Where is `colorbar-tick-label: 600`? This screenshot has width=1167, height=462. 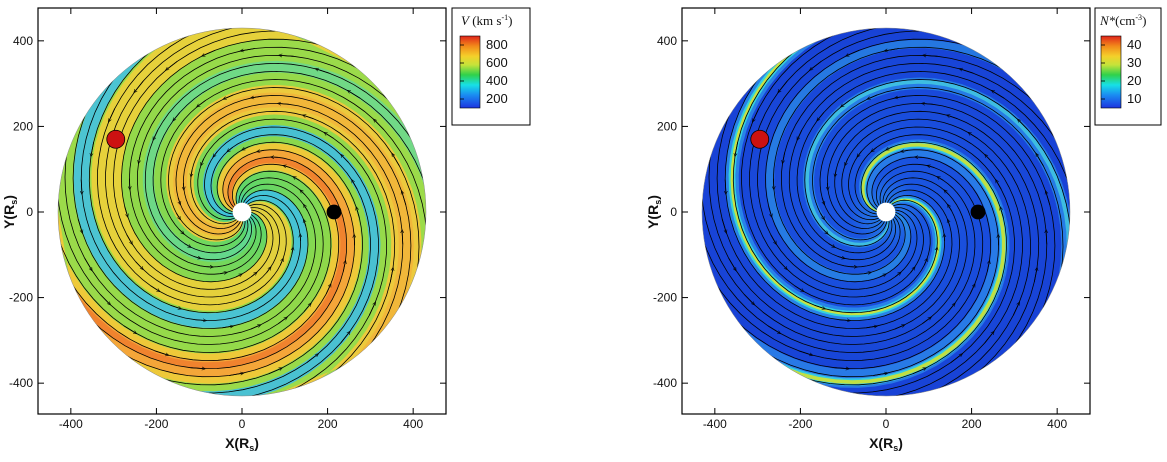
colorbar-tick-label: 600 is located at coordinates (497, 62).